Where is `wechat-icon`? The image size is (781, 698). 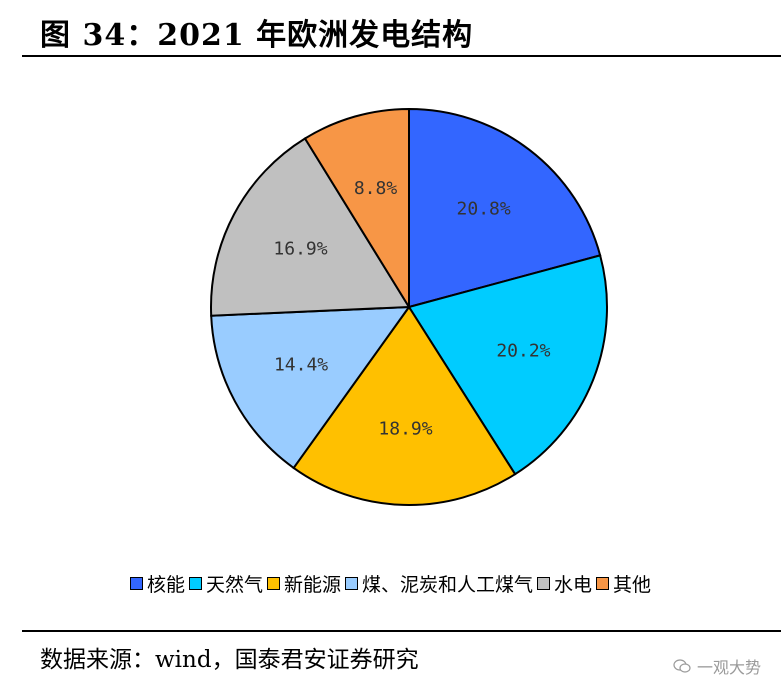
wechat-icon is located at coordinates (682, 666).